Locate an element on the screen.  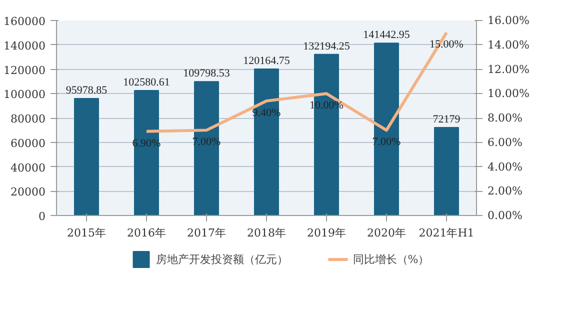
y2-tick-label: 16.00% is located at coordinates (509, 20).